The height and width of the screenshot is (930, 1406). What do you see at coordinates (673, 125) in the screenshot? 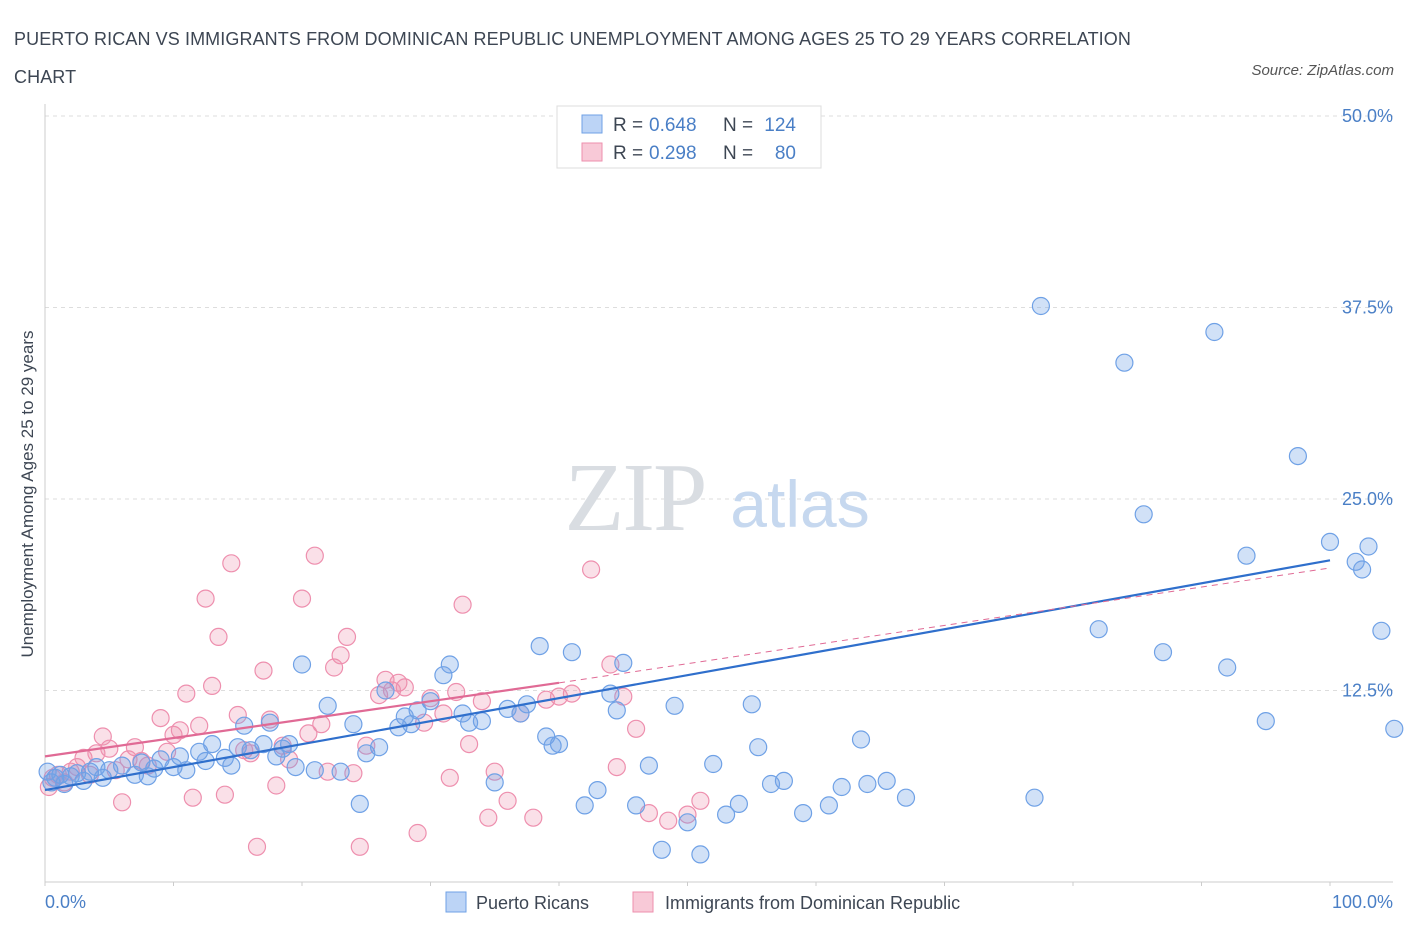
I see `legend-r-value-1: 0.648` at bounding box center [673, 125].